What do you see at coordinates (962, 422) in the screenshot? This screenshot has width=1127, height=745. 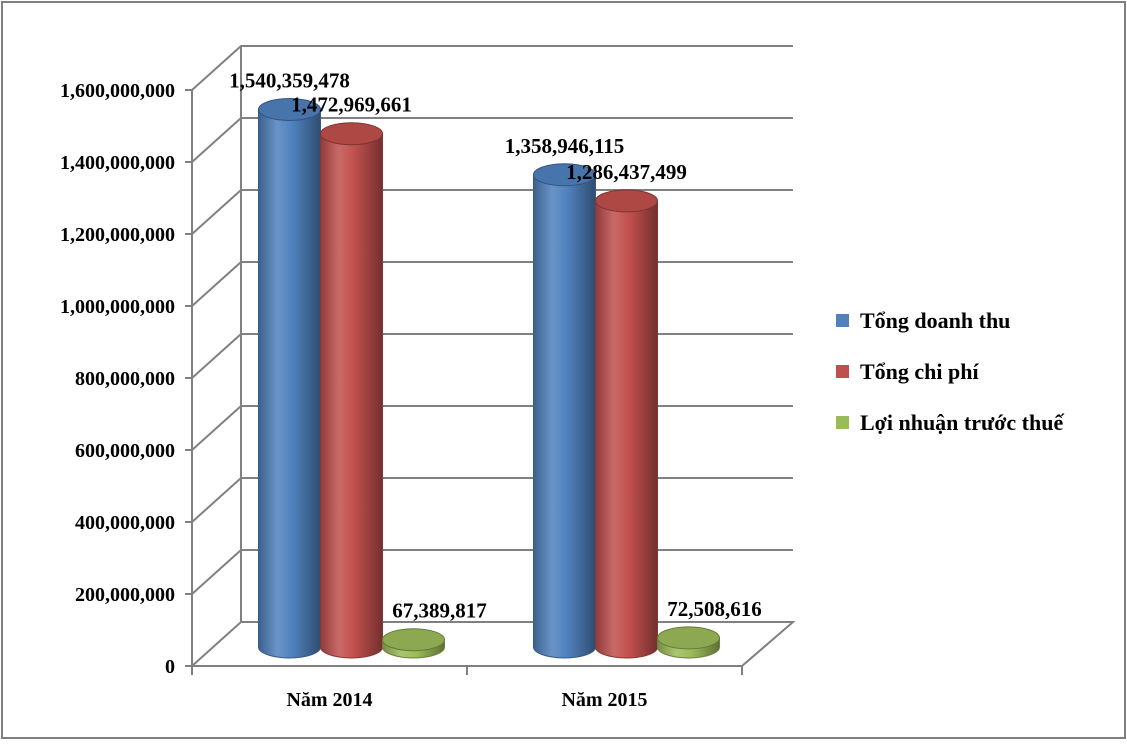 I see `legend-label: Lợi nhuận trước thuế` at bounding box center [962, 422].